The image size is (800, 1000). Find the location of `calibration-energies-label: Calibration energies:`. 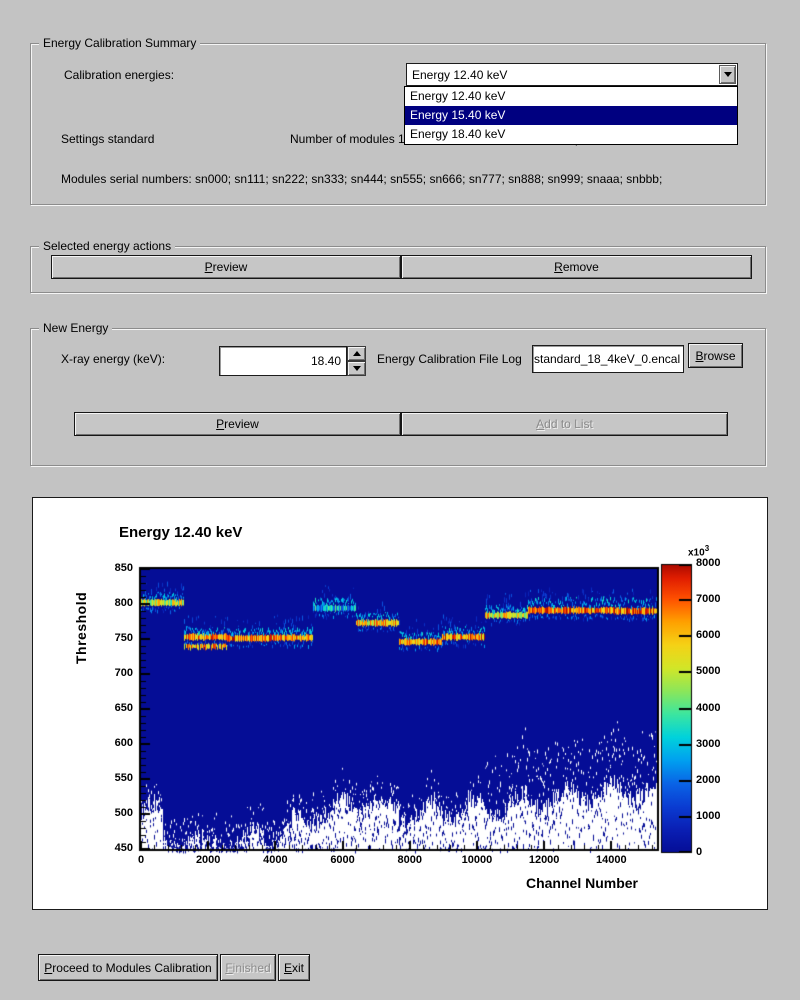

calibration-energies-label: Calibration energies: is located at coordinates (119, 75).